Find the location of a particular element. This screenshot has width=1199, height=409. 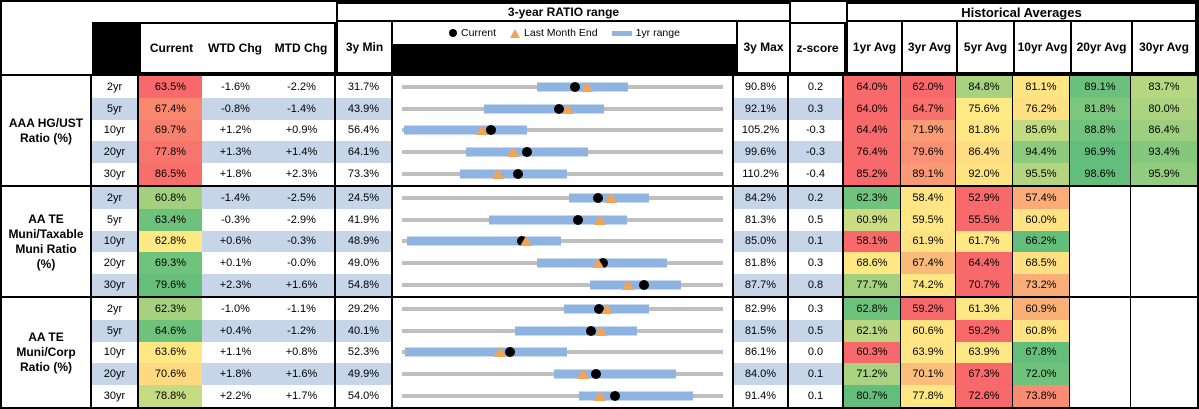

avg-cell: 94.4% is located at coordinates (1041, 152).